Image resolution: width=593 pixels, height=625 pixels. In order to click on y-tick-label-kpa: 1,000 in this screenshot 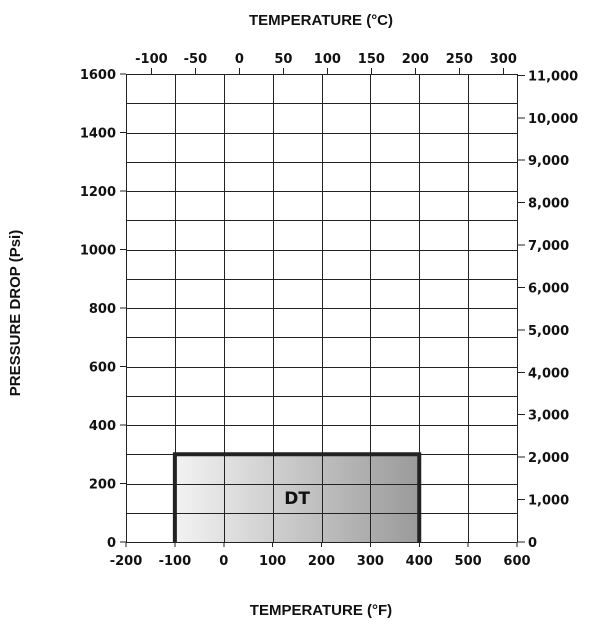, I will do `click(548, 501)`.